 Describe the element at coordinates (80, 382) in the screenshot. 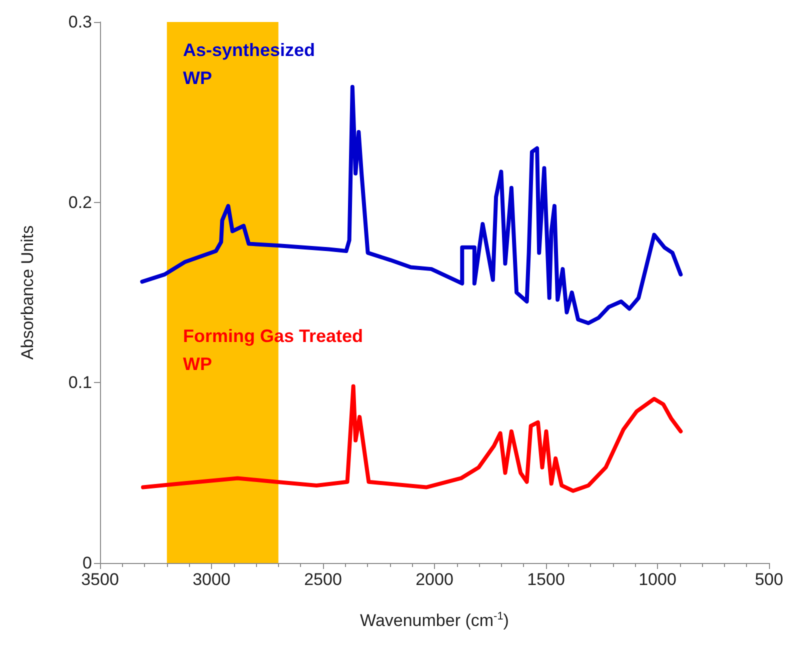

I see `y-tick-label: 0.1` at that location.